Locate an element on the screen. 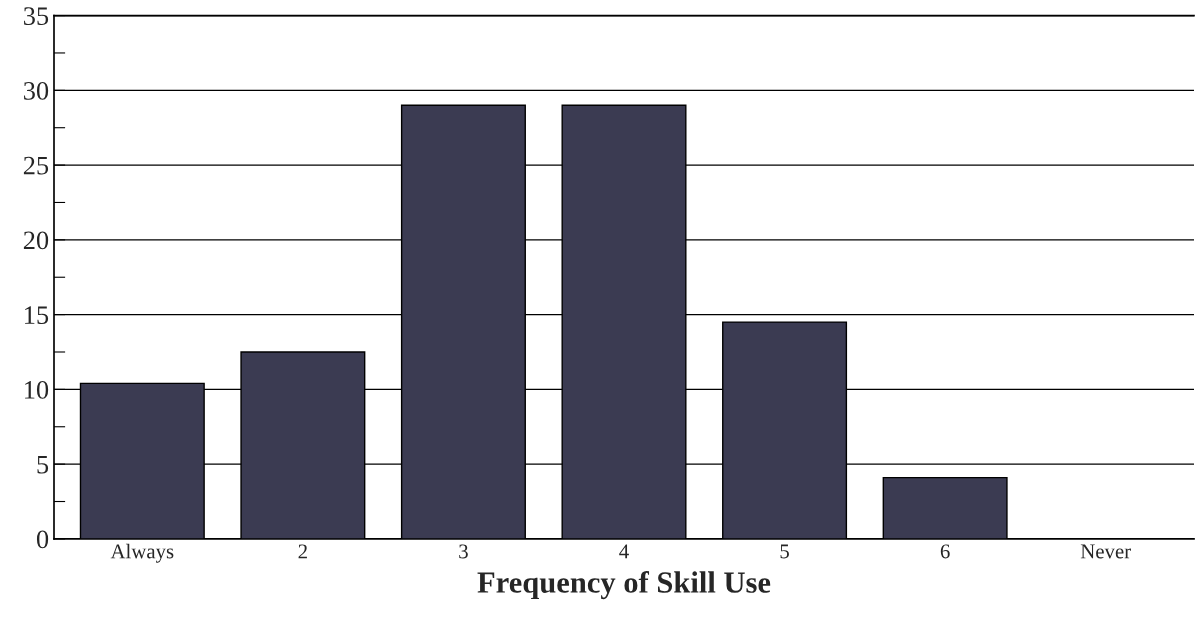  y-tick-label: 0 is located at coordinates (42, 539).